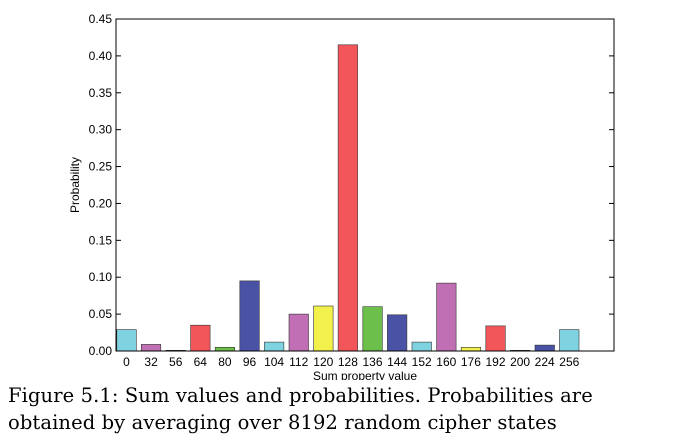 This screenshot has width=697, height=448. I want to click on x-tick-label: 0, so click(126, 362).